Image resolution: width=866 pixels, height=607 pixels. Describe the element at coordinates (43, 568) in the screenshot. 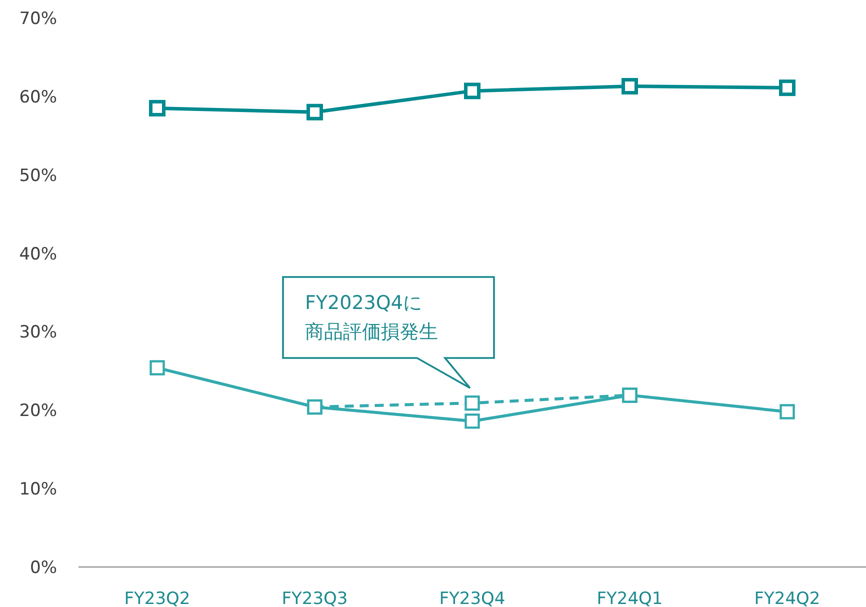

I see `y-tick-label: 0%` at that location.